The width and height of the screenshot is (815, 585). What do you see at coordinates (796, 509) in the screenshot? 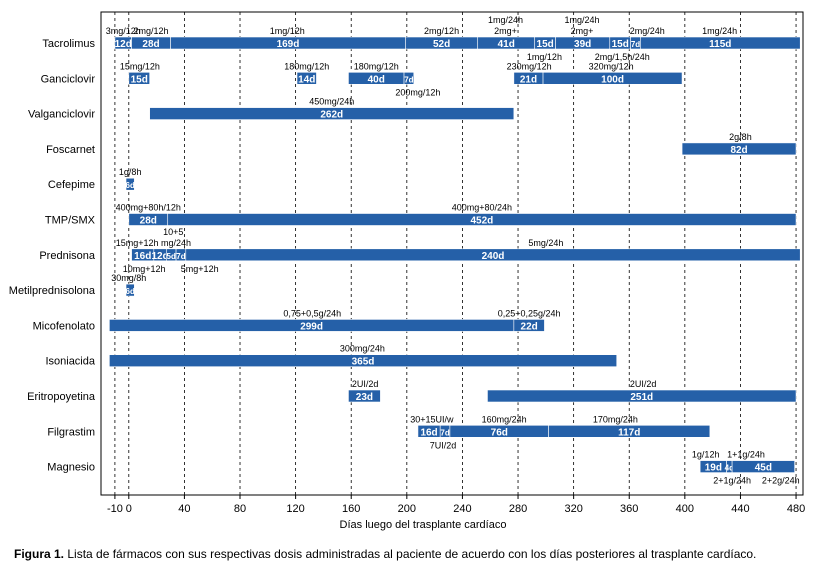
I see `x-tick-label: 480` at bounding box center [796, 509].